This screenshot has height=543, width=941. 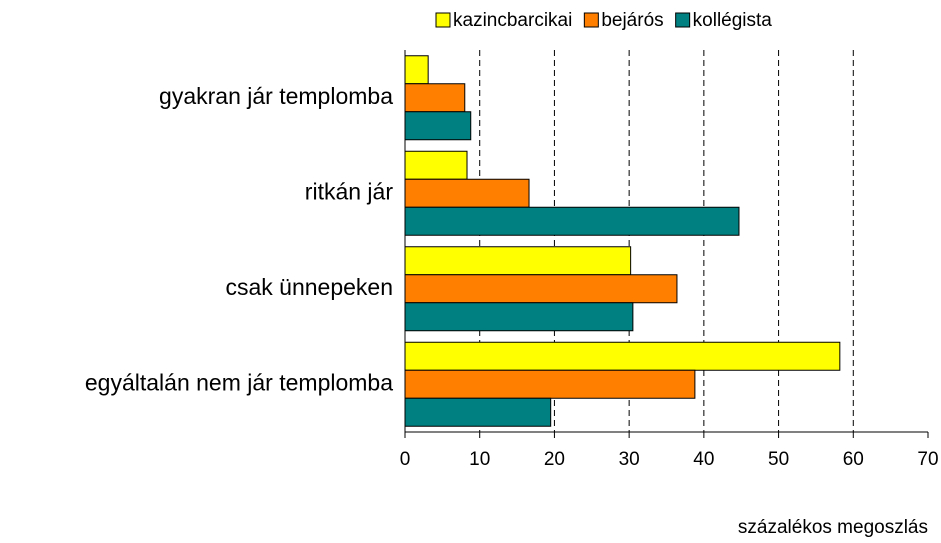 I want to click on x-tick-label: 20, so click(x=554, y=459).